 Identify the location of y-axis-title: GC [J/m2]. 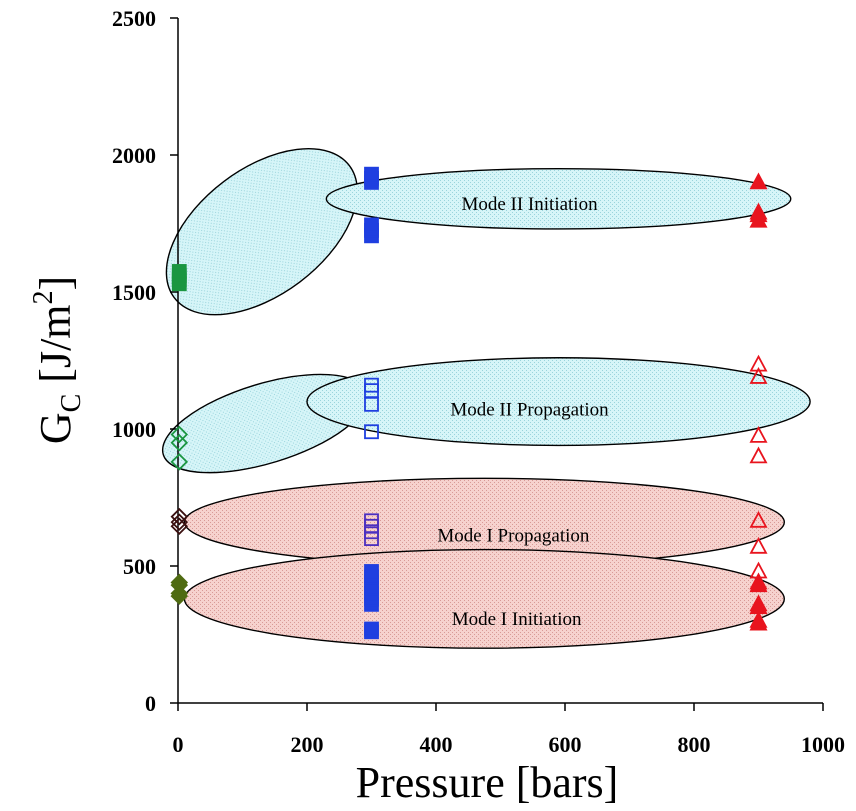
(57, 360).